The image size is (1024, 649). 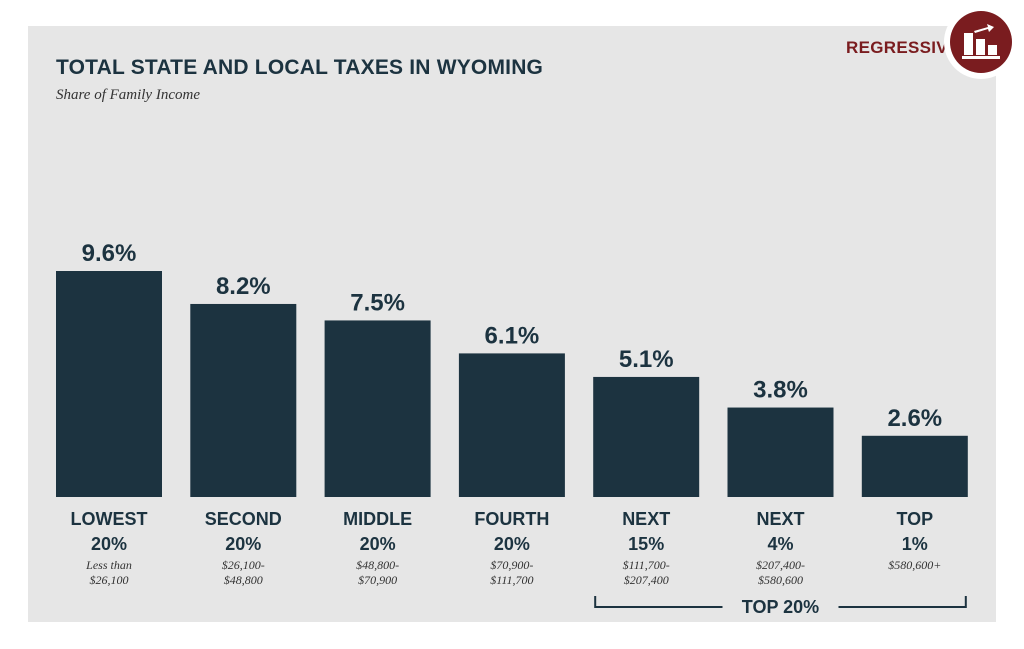 I want to click on category-percent-label: 1%, so click(x=915, y=544).